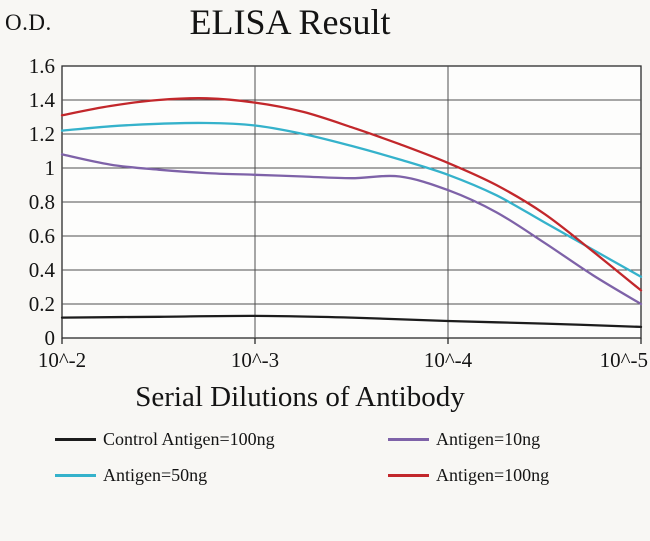  Describe the element at coordinates (50, 338) in the screenshot. I see `y-tick-label: 0` at that location.